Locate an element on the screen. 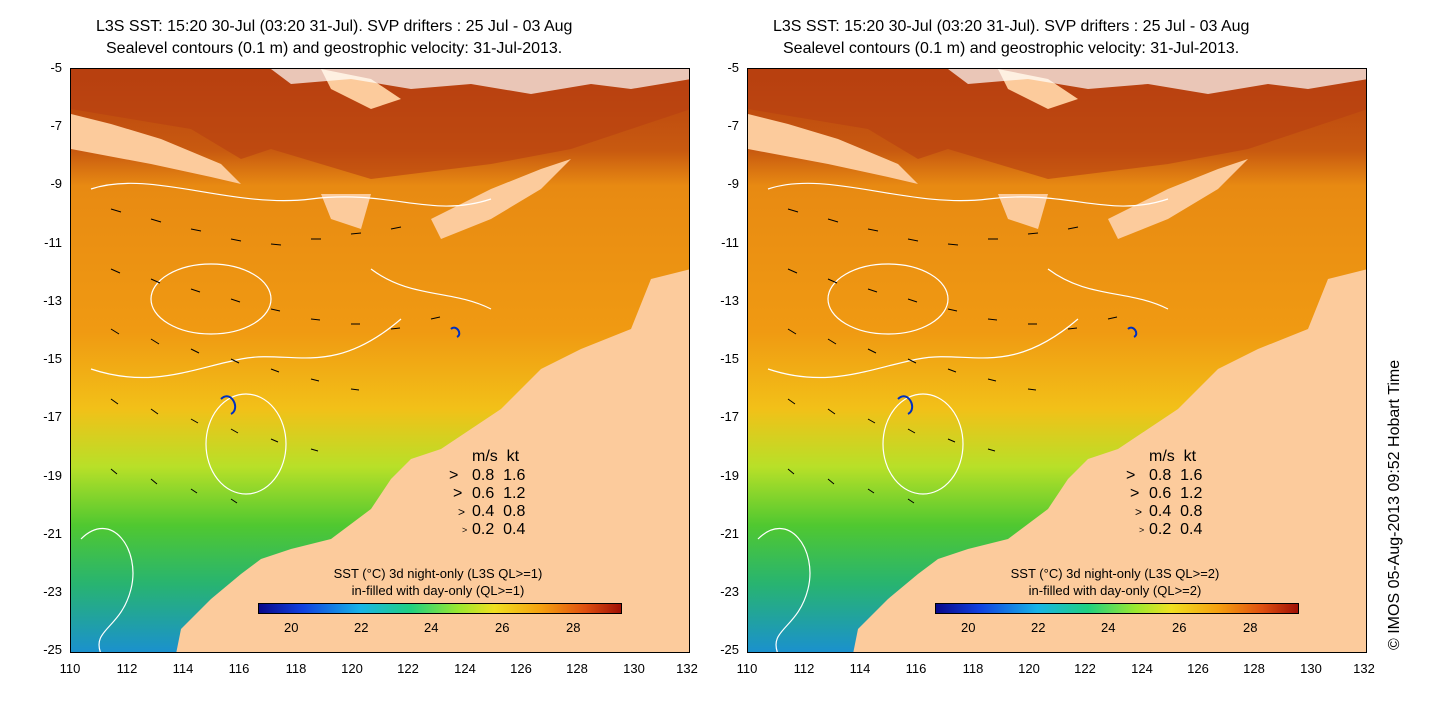 Image resolution: width=1440 pixels, height=720 pixels. panel-2-cb-tick: 22 is located at coordinates (1038, 627).